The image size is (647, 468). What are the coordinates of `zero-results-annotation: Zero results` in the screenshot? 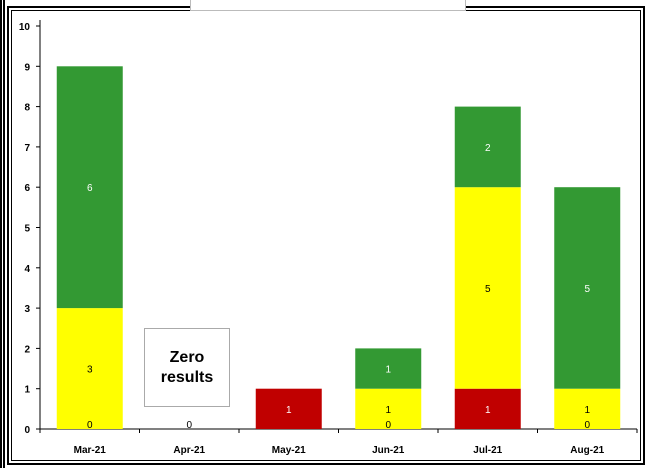 It's located at (187, 367).